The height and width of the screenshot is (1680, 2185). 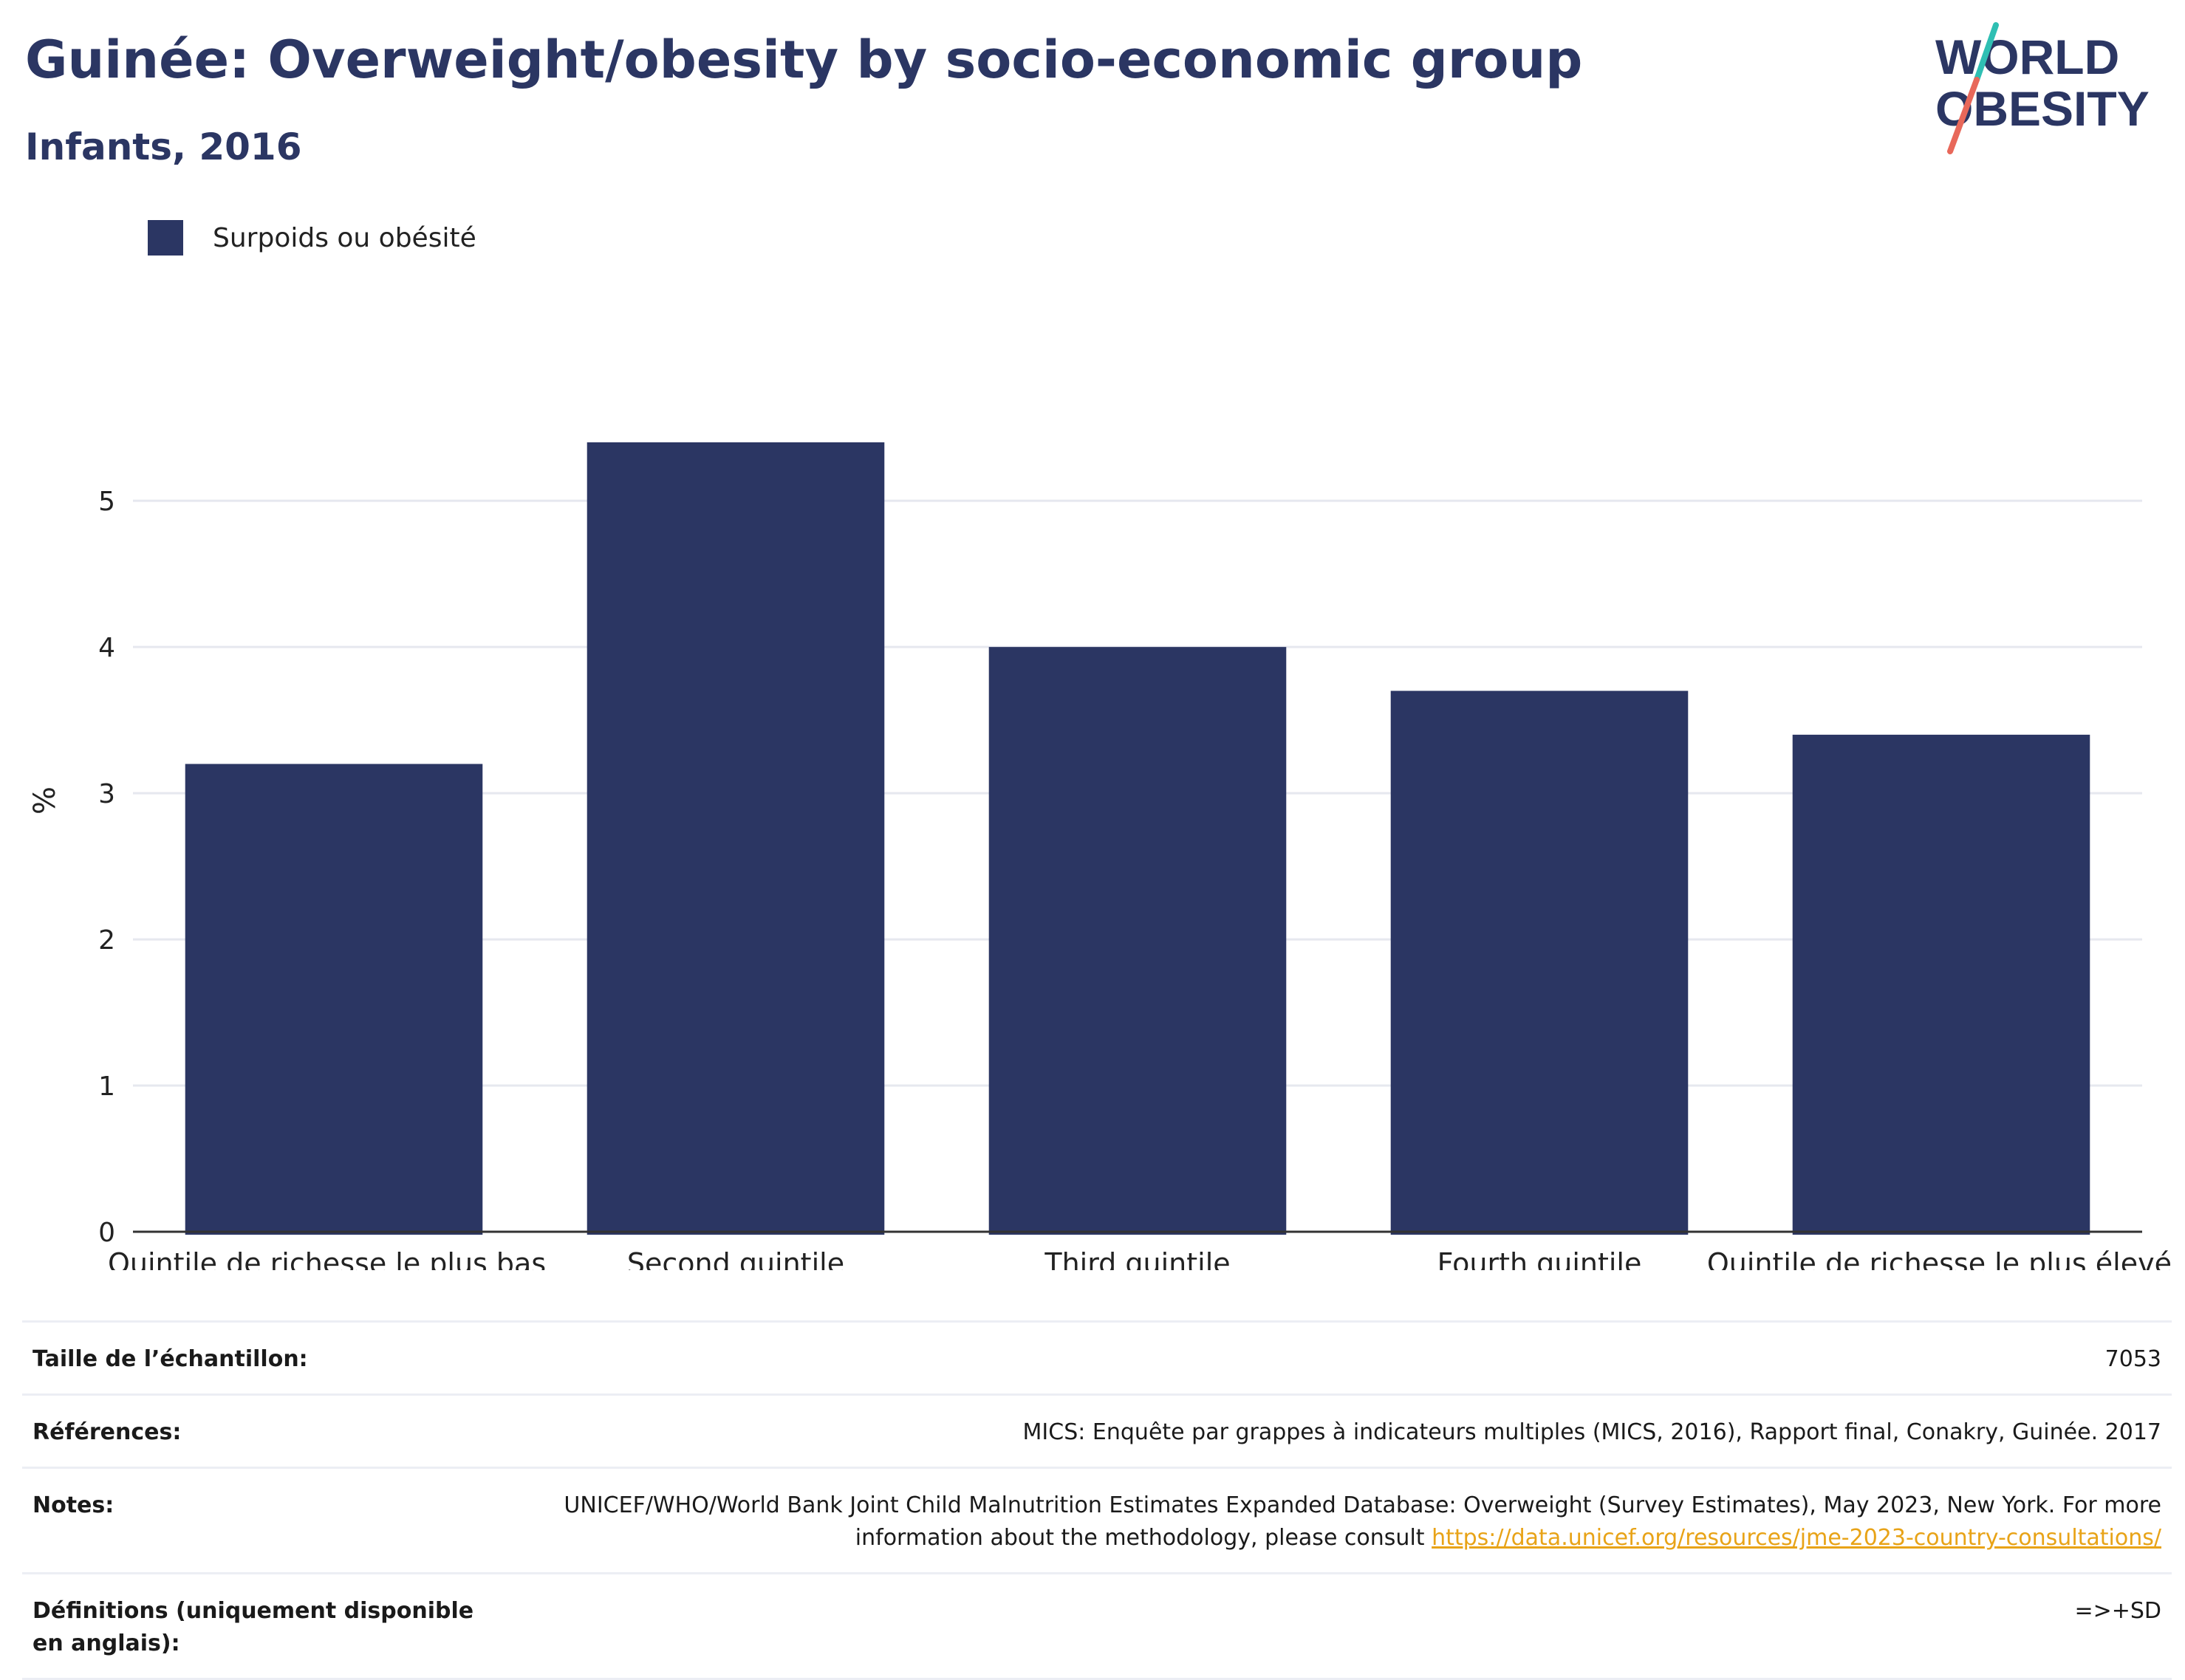 What do you see at coordinates (106, 502) in the screenshot?
I see `y-tick-label: 5` at bounding box center [106, 502].